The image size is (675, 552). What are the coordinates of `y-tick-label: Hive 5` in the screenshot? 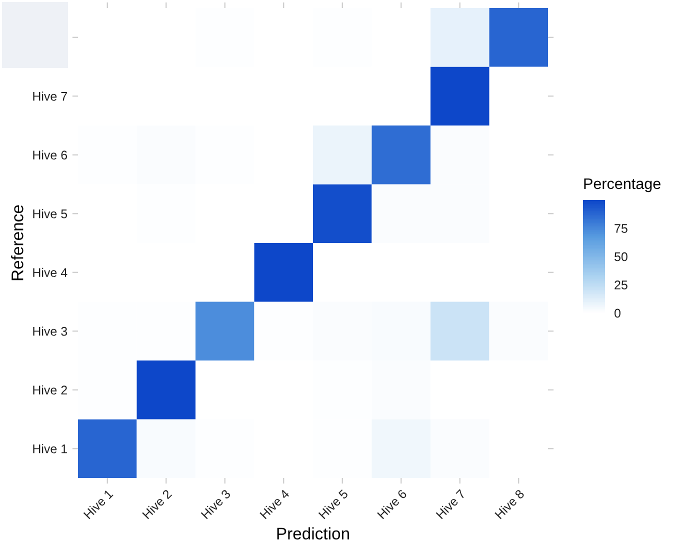 It's located at (50, 213).